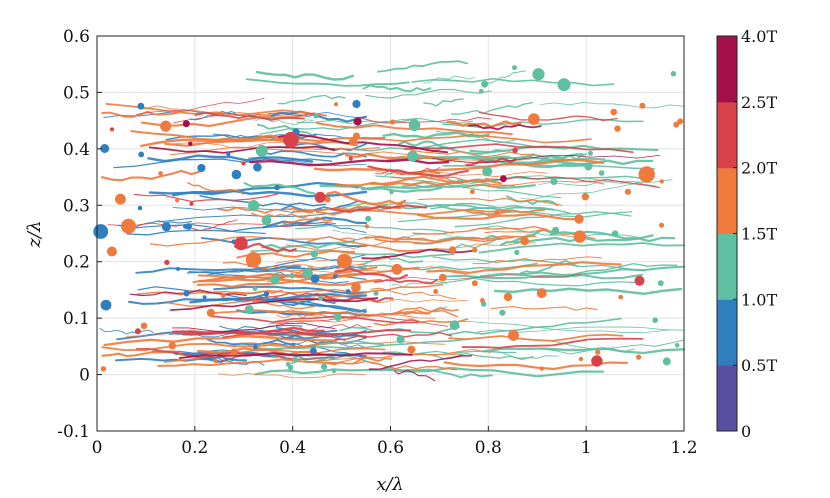 This screenshot has height=498, width=830. What do you see at coordinates (759, 299) in the screenshot?
I see `colorbar-tick-label: 1.0T` at bounding box center [759, 299].